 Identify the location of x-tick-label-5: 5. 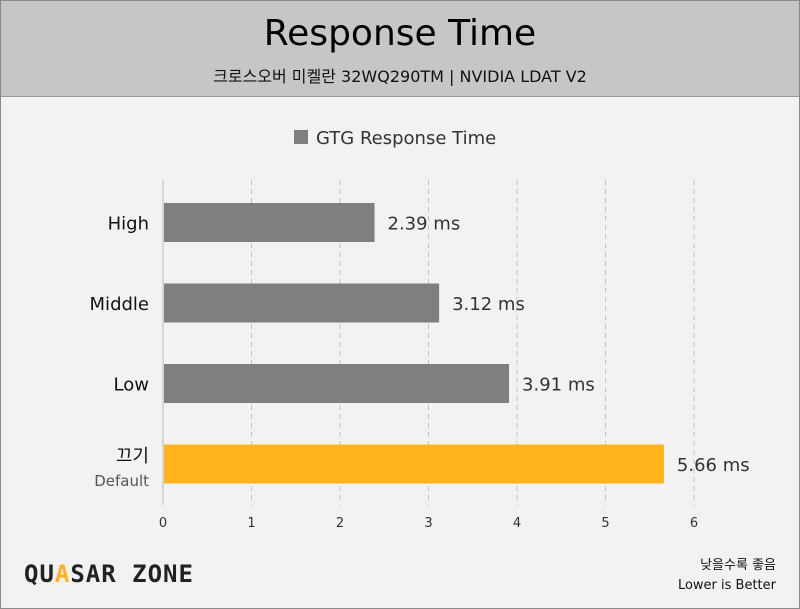
(605, 523).